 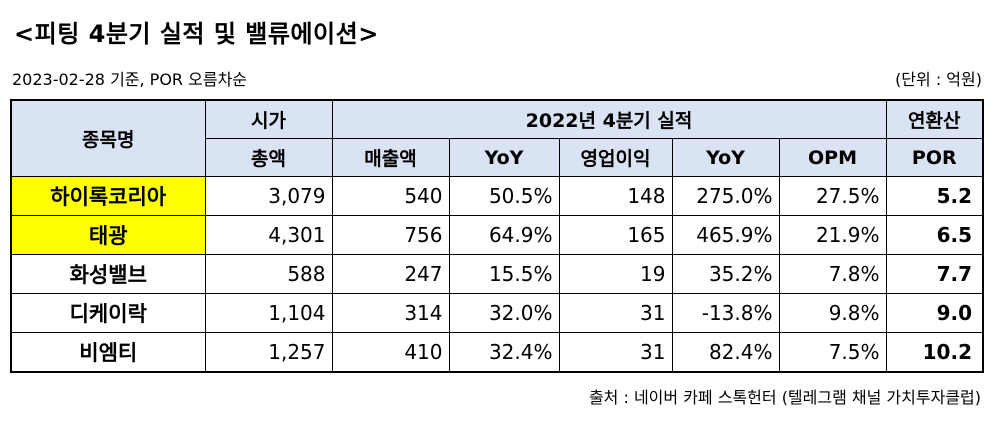 I want to click on por-cell: 9.0, so click(x=934, y=313).